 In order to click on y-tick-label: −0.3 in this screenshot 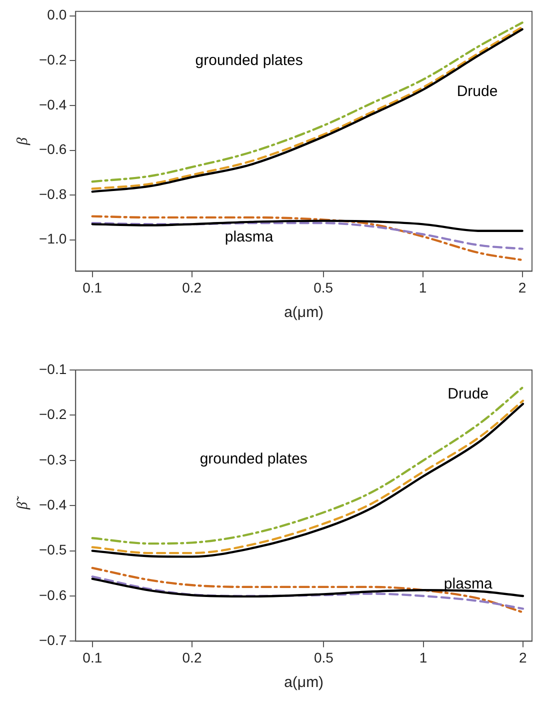, I will do `click(52, 459)`.